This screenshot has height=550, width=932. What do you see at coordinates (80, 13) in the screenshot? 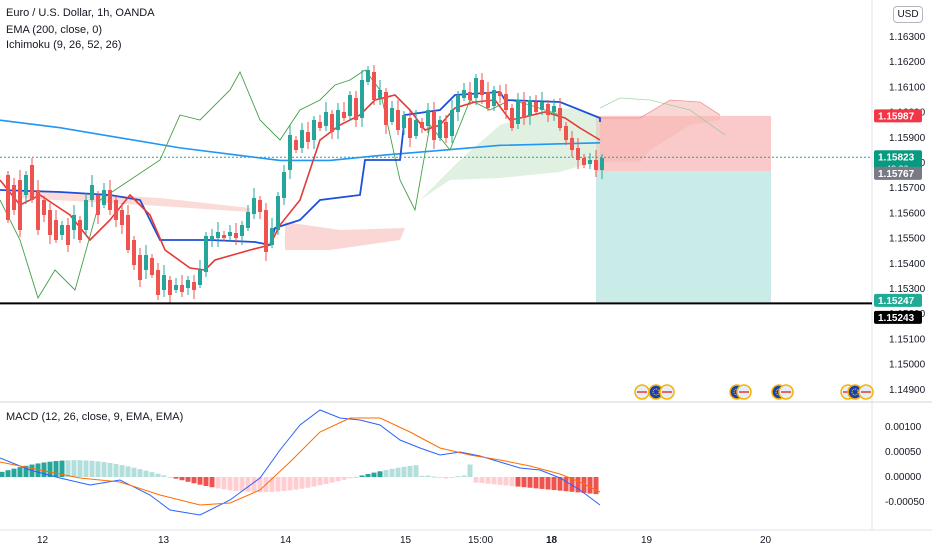
I see `symbol-title: Euro / U.S. Dollar, 1h, OANDA` at bounding box center [80, 13].